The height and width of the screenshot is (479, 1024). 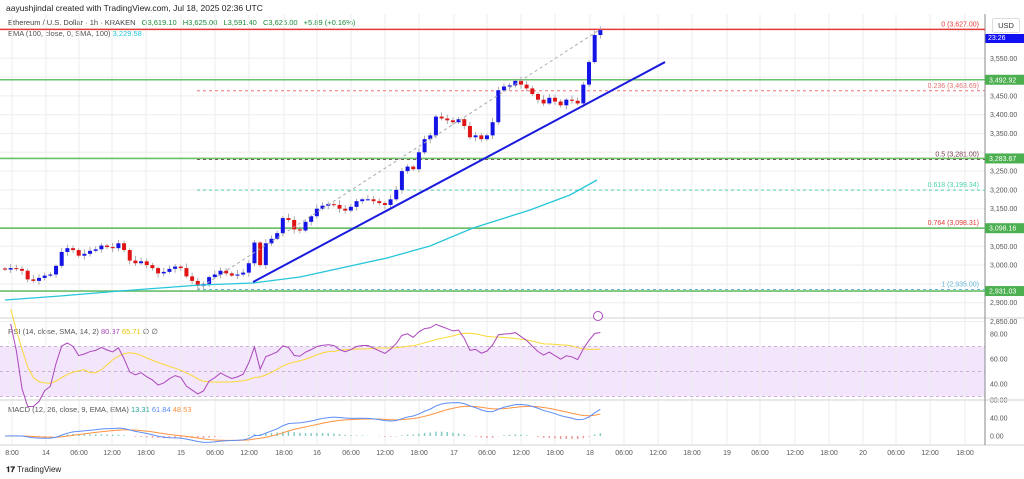 I want to click on price-axis-label: 3,550.00, so click(x=1003, y=59).